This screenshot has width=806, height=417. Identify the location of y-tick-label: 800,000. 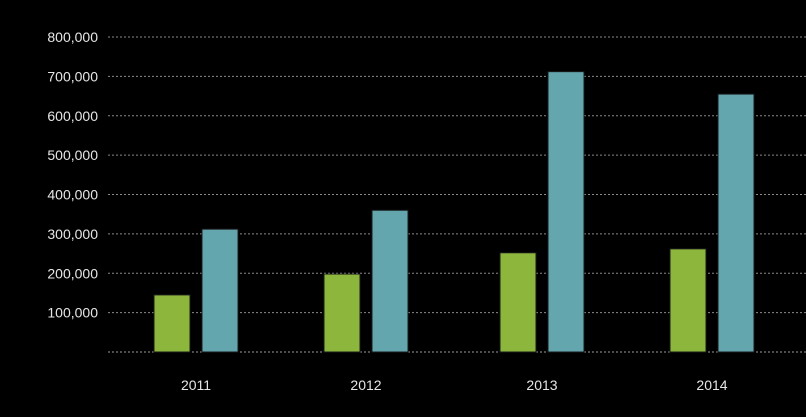
(72, 37).